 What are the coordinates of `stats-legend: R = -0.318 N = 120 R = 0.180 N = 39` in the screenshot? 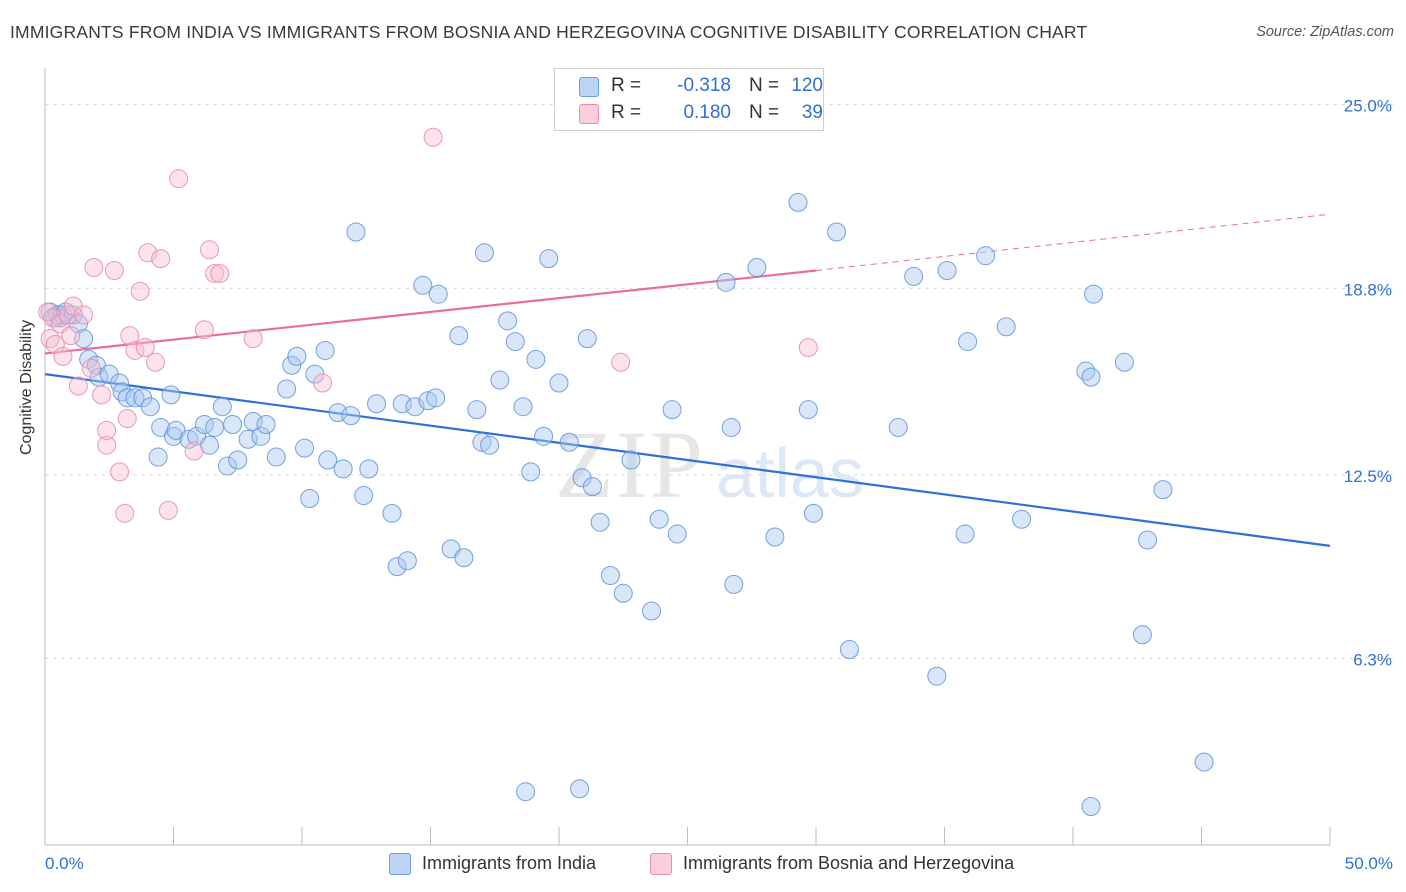 It's located at (689, 99).